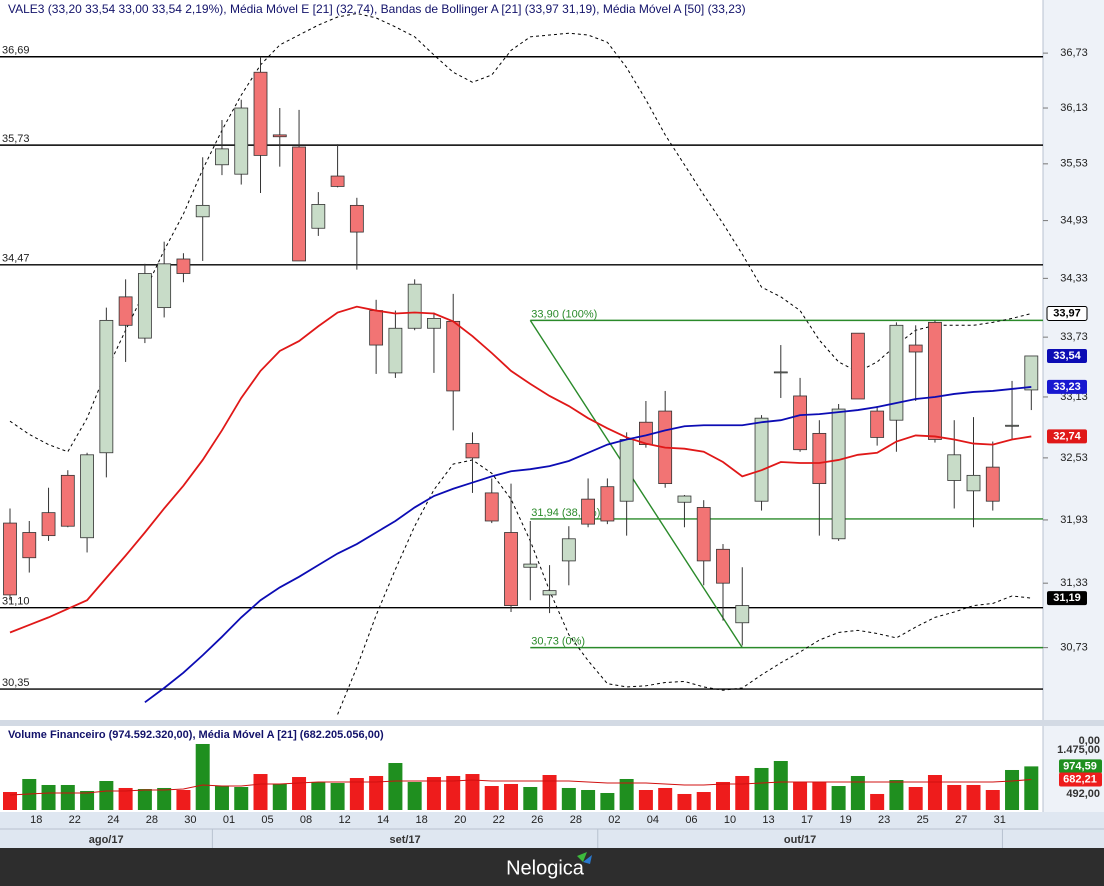 This screenshot has width=1104, height=886. Describe the element at coordinates (1074, 583) in the screenshot. I see `y-tick-label: 31,33` at that location.